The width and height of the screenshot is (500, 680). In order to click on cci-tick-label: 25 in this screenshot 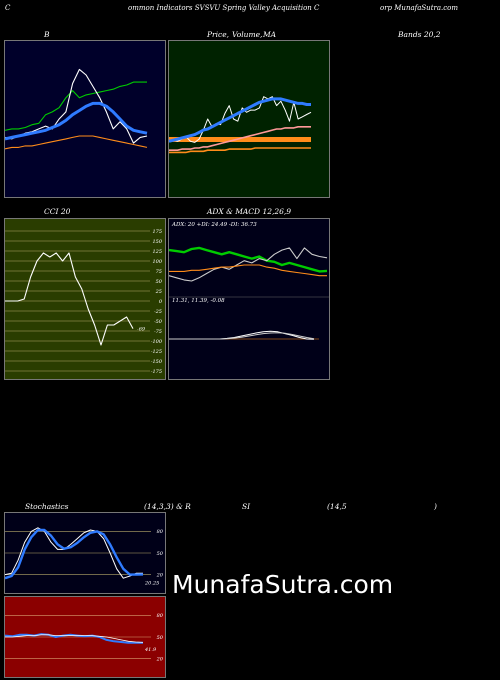, I will do `click(158, 292)`.